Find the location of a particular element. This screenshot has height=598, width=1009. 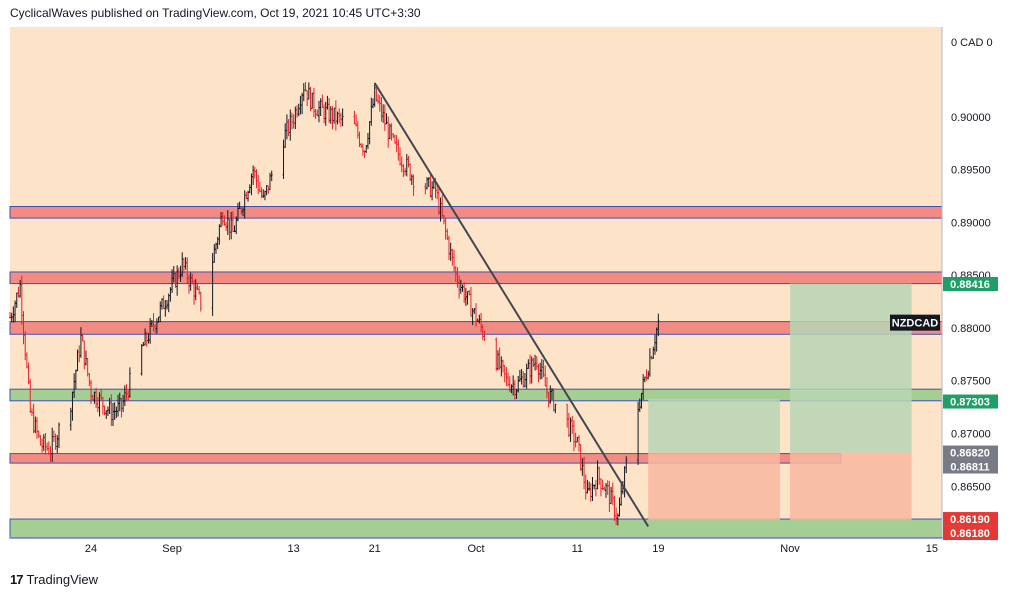

price-tag-label: 0.86820 is located at coordinates (970, 454).